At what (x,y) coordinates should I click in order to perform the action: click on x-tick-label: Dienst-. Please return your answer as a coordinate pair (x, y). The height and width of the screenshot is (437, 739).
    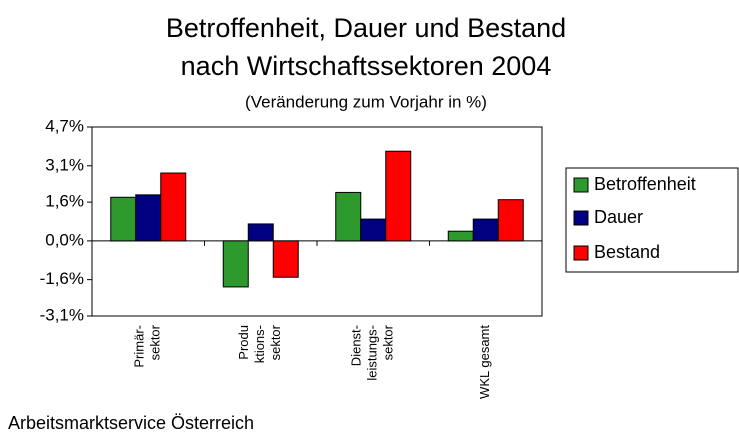
    Looking at the image, I should click on (356, 345).